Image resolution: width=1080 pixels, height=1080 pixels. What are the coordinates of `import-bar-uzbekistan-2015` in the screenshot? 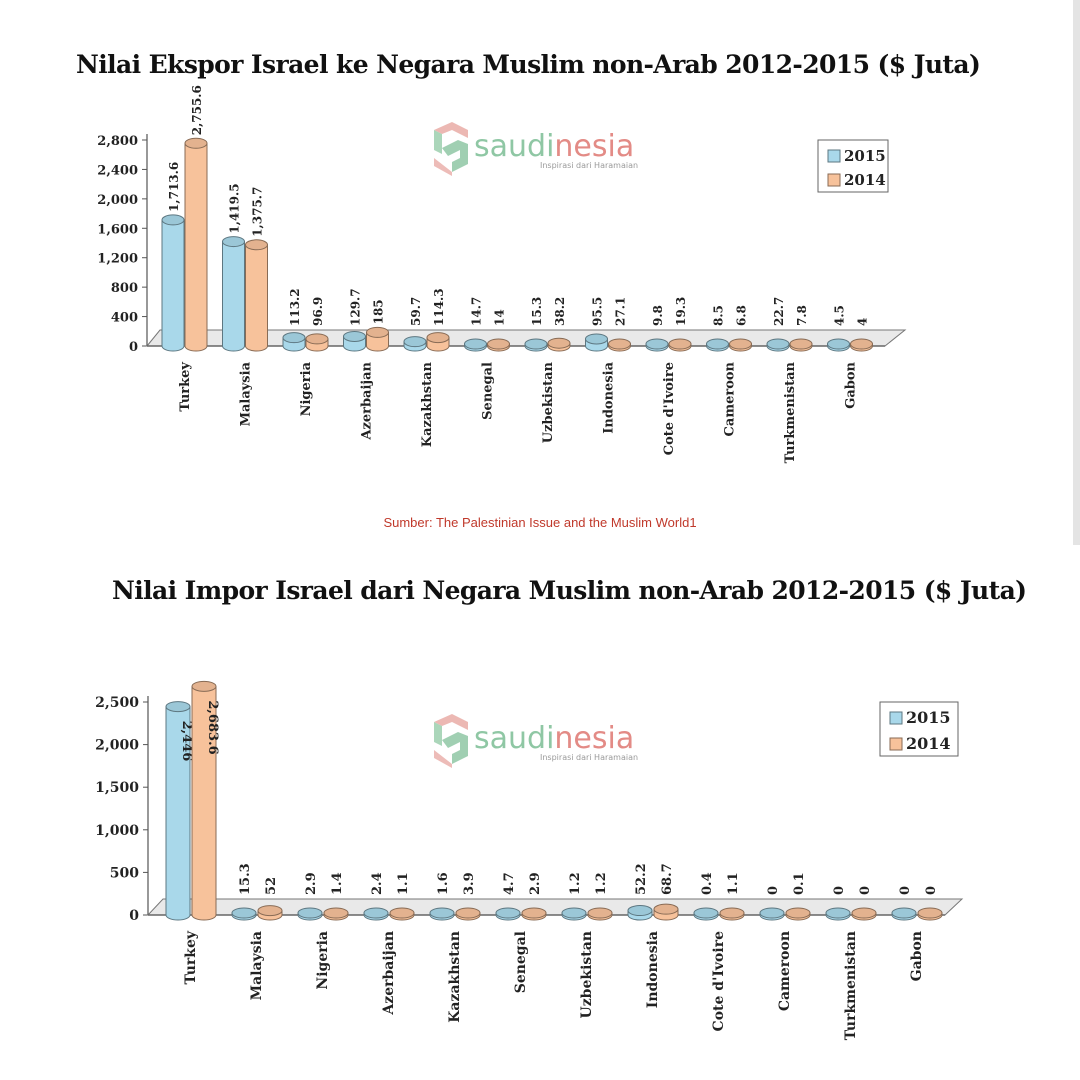 It's located at (574, 914).